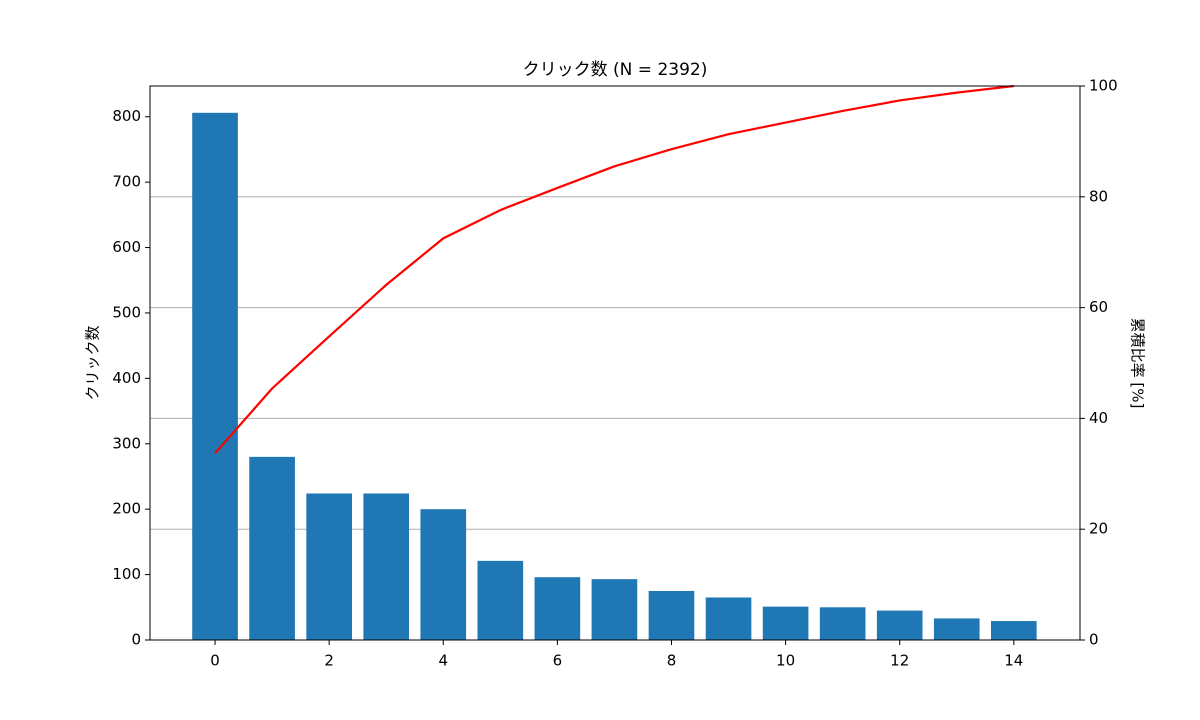  What do you see at coordinates (615, 70) in the screenshot?
I see `chart-title: クリック数 (N = 2392)` at bounding box center [615, 70].